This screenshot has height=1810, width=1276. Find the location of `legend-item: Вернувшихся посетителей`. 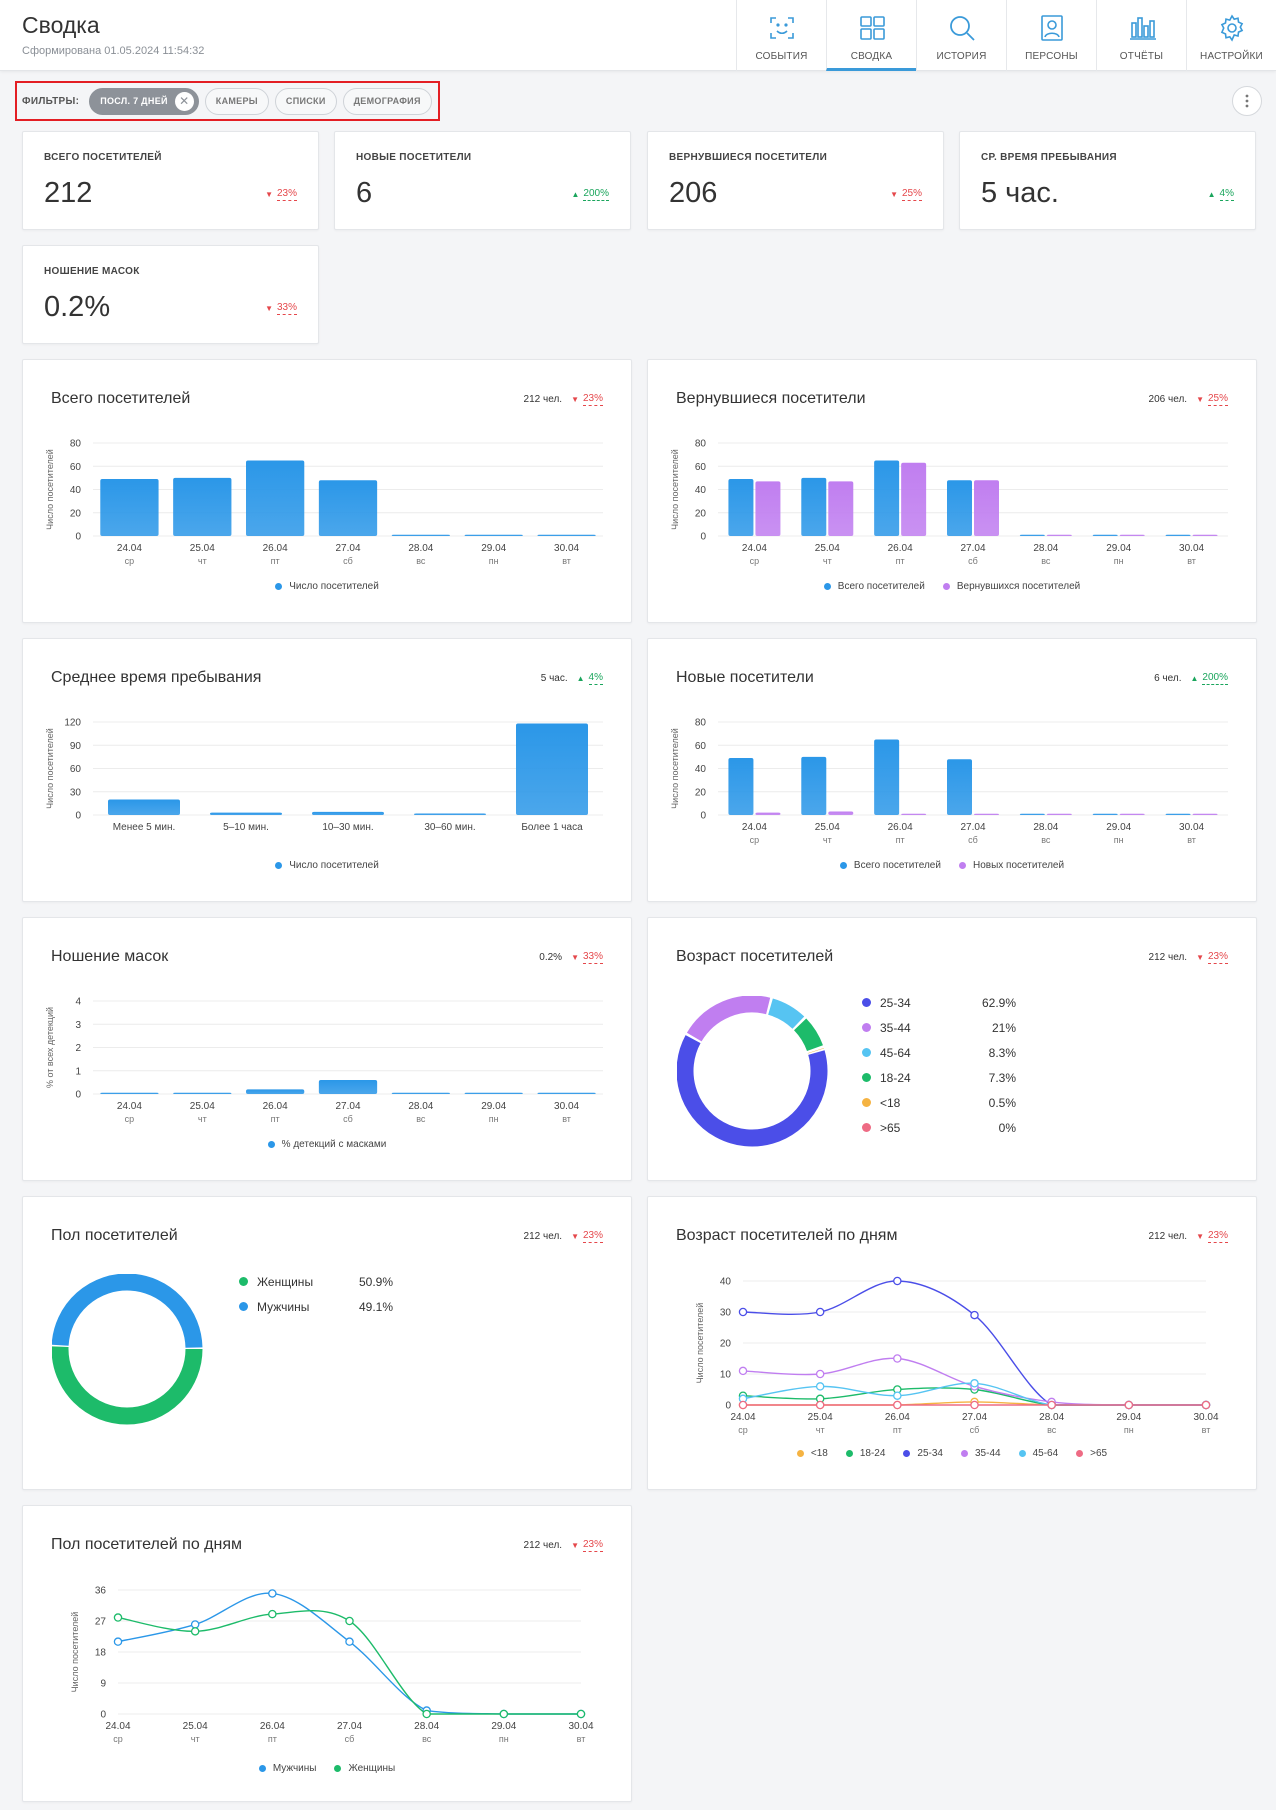

legend-item: Вернувшихся посетителей is located at coordinates (1011, 586).